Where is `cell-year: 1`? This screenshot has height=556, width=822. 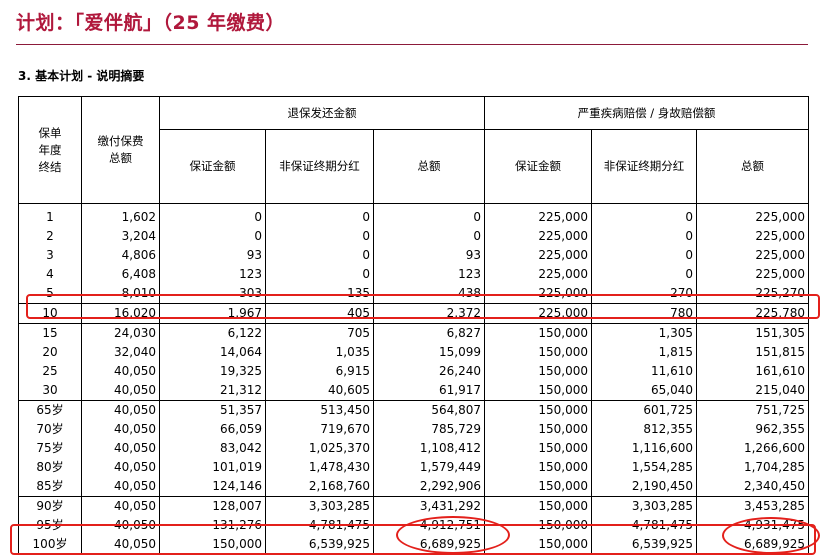 cell-year: 1 is located at coordinates (50, 215).